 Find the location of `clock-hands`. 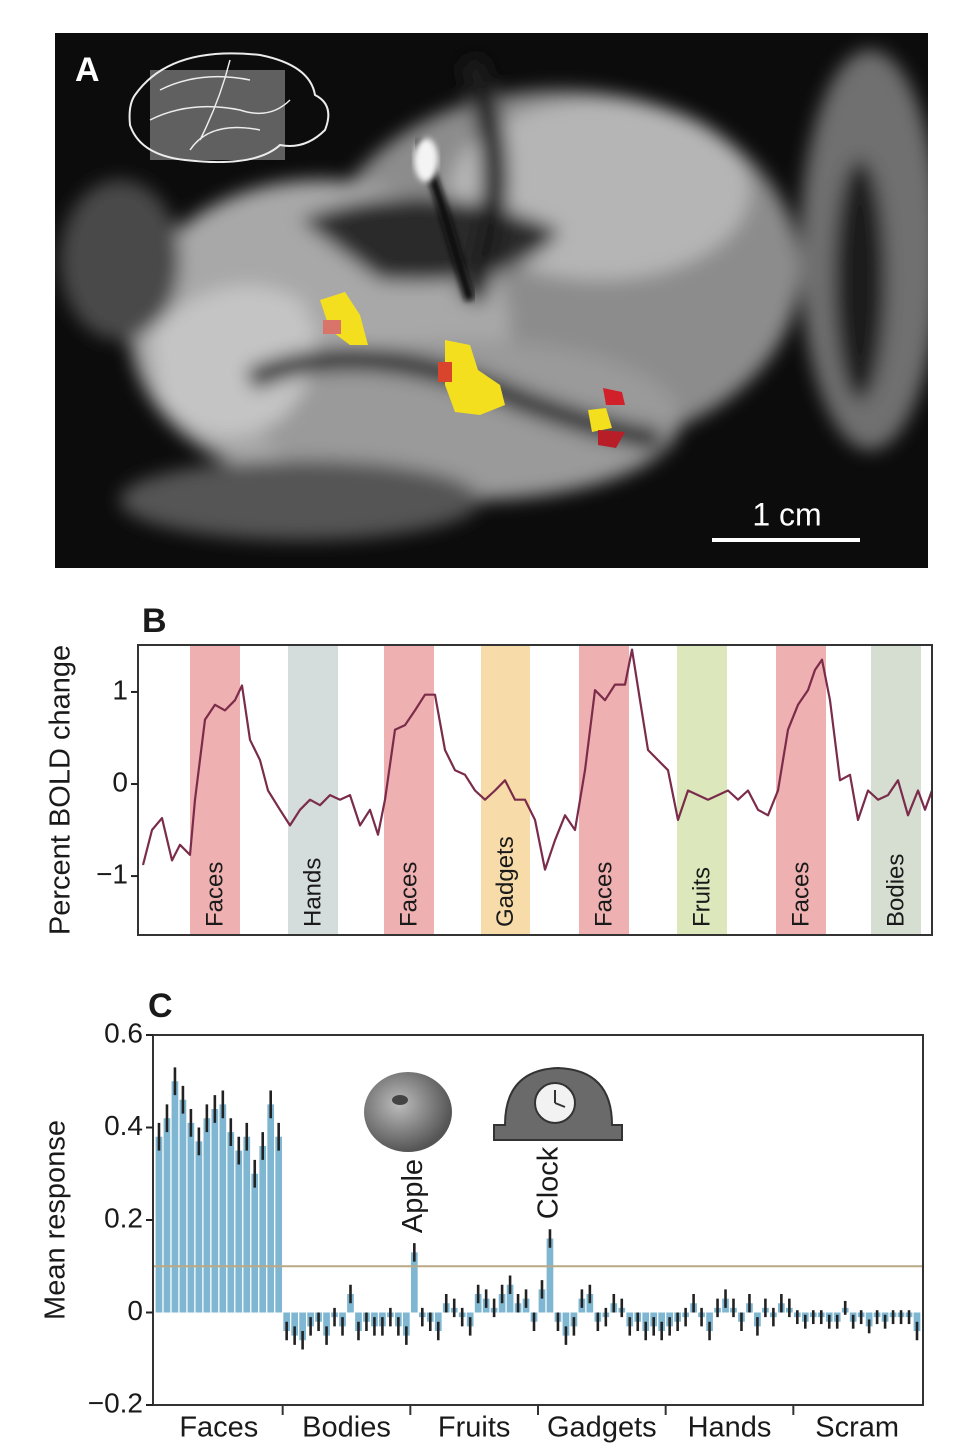

clock-hands is located at coordinates (560, 1099).